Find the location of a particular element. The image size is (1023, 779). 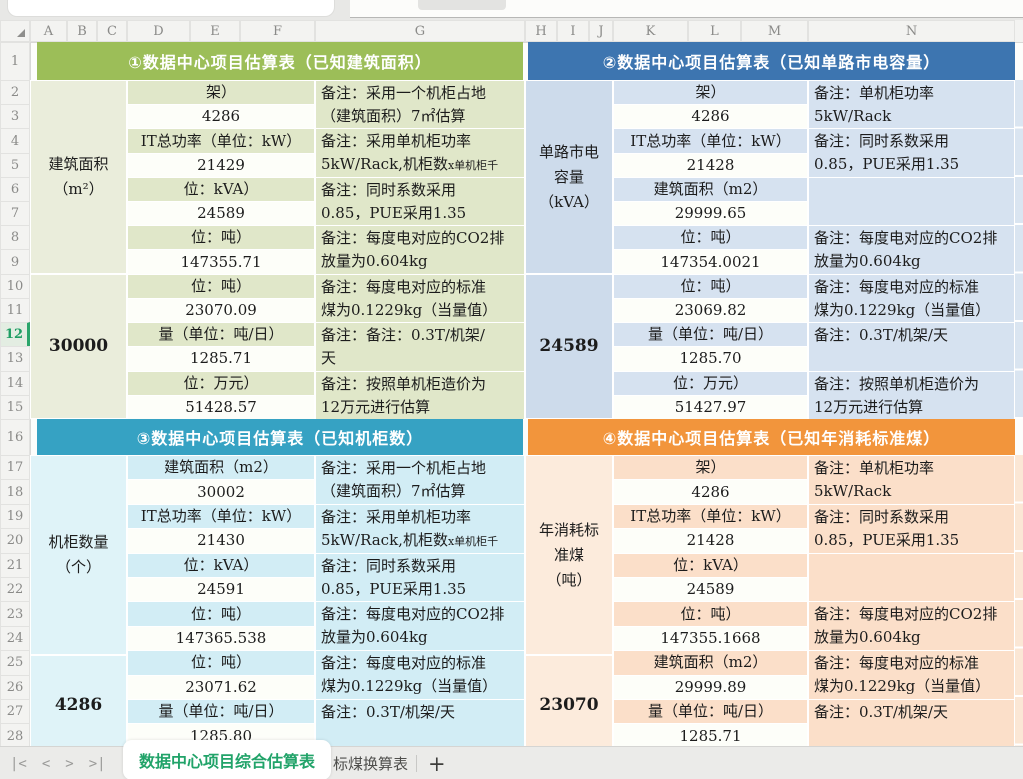

table-3-label-cell: 量（单位：吨/日） is located at coordinates (221, 712).